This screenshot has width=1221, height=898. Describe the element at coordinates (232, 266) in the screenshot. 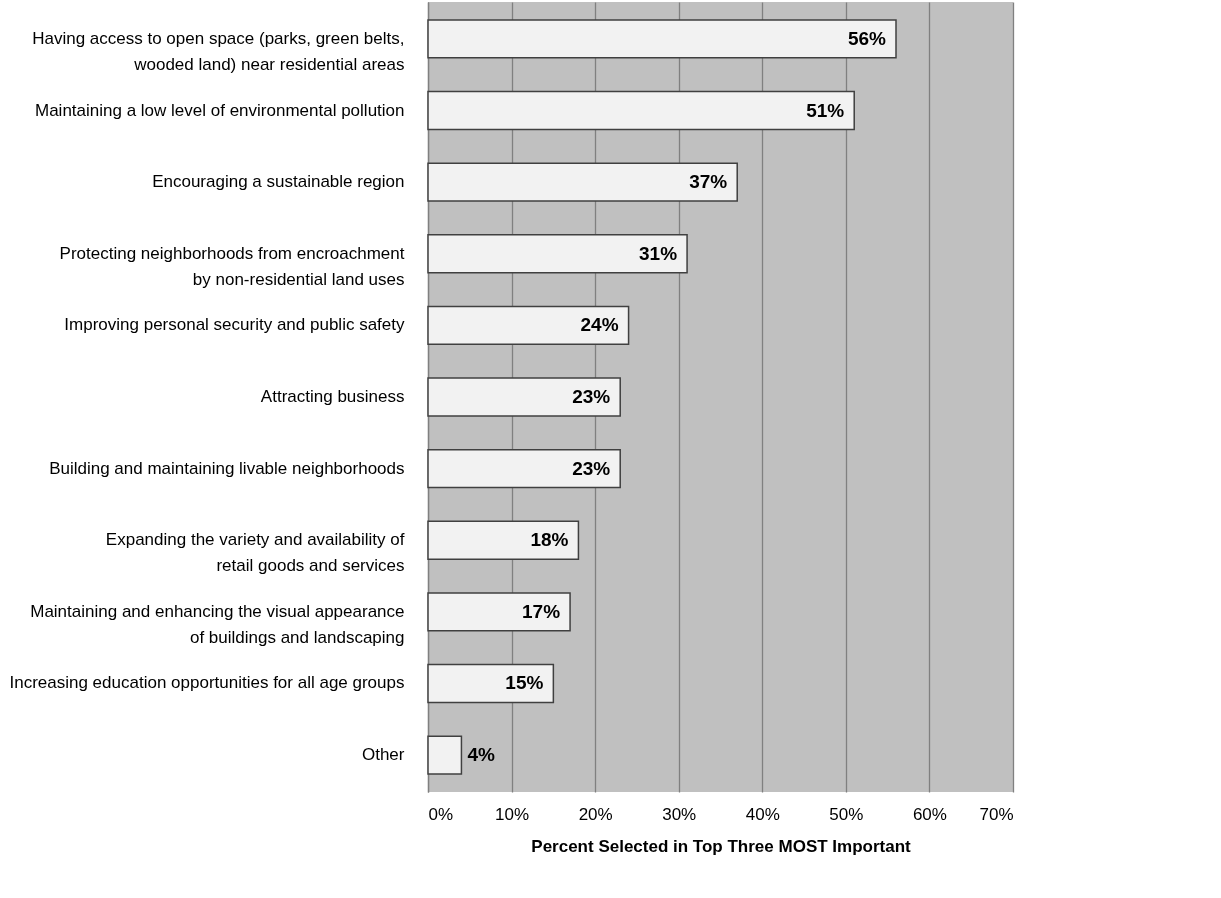

I see `y-tick-label: Protecting neighborhoods from encroachment by non-residential land uses` at that location.